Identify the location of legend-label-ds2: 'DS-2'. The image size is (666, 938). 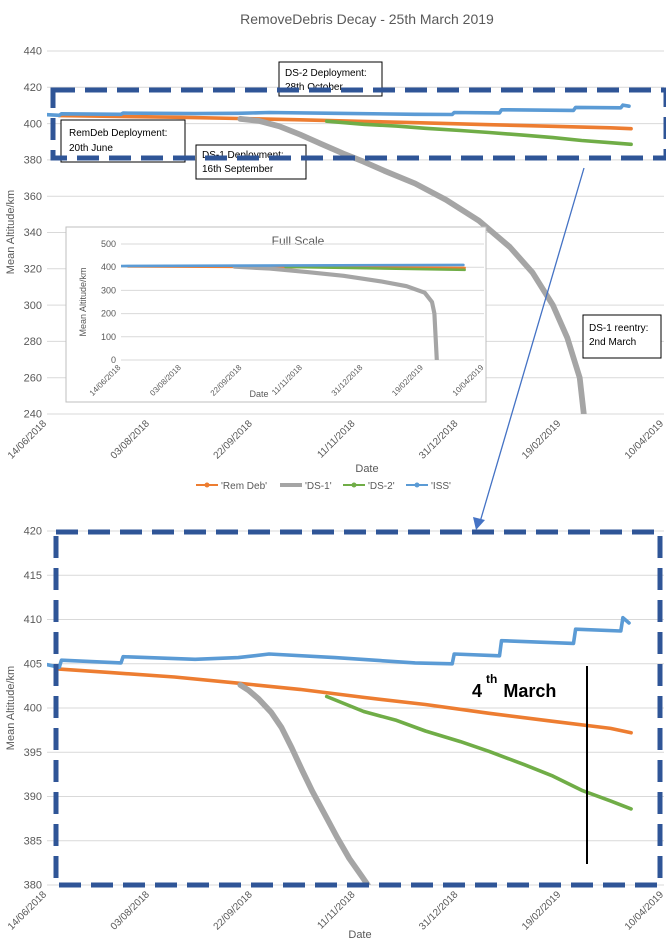
(381, 486).